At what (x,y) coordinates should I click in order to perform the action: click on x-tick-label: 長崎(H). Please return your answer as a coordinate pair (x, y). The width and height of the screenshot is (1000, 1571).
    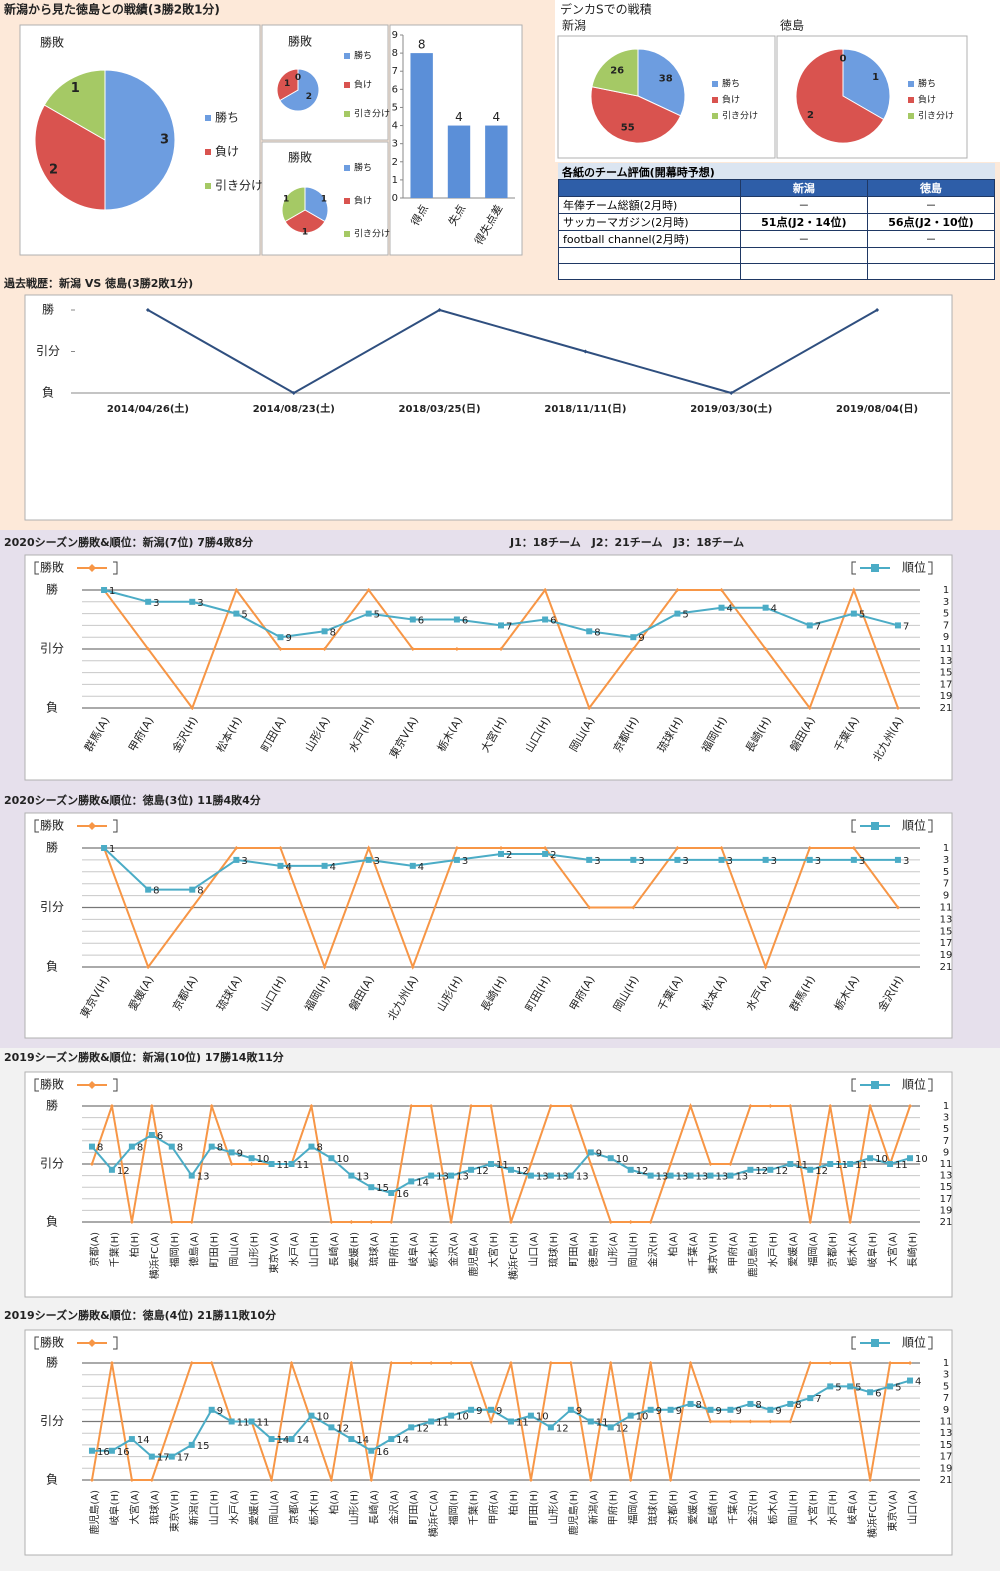
    Looking at the image, I should click on (912, 1249).